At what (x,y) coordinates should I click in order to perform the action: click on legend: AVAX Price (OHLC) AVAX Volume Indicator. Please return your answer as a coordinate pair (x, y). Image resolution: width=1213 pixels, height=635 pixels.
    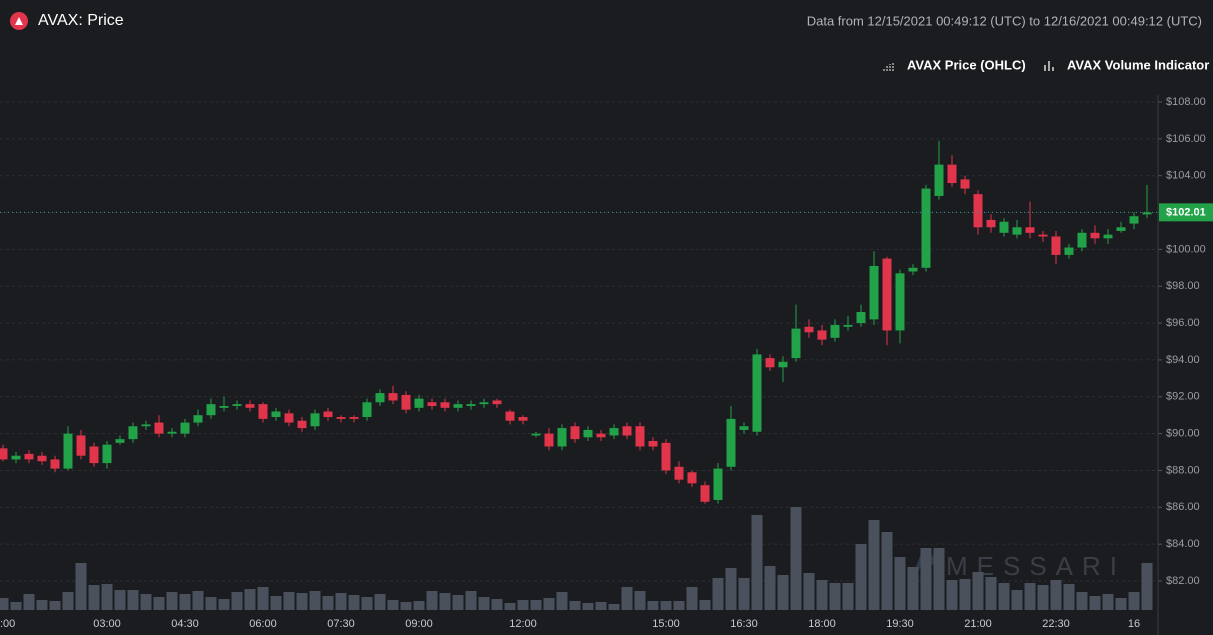
    Looking at the image, I should click on (1046, 64).